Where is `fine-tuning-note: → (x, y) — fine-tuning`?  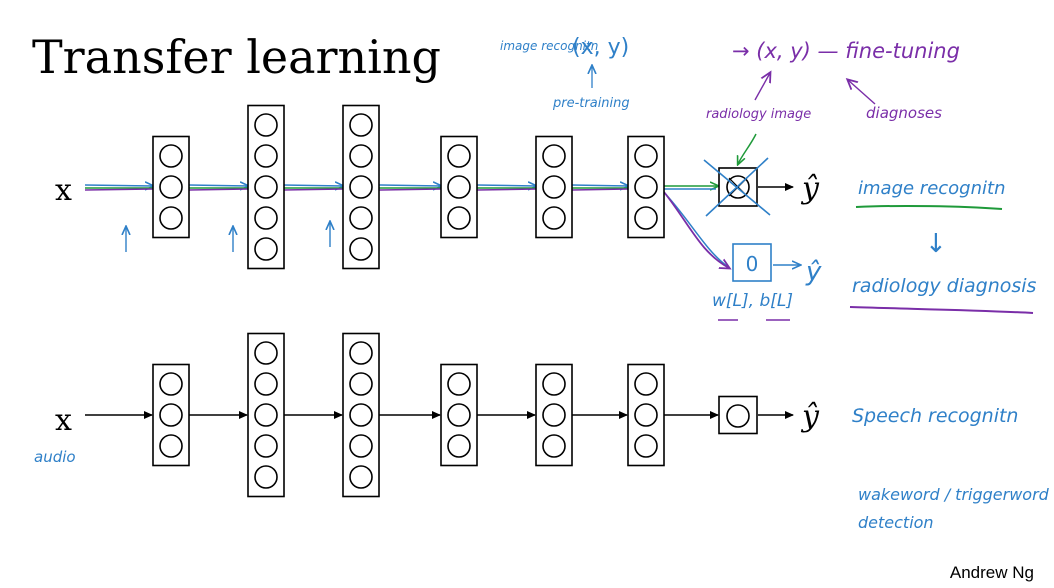
fine-tuning-note: → (x, y) — fine-tuning is located at coordinates (846, 51).